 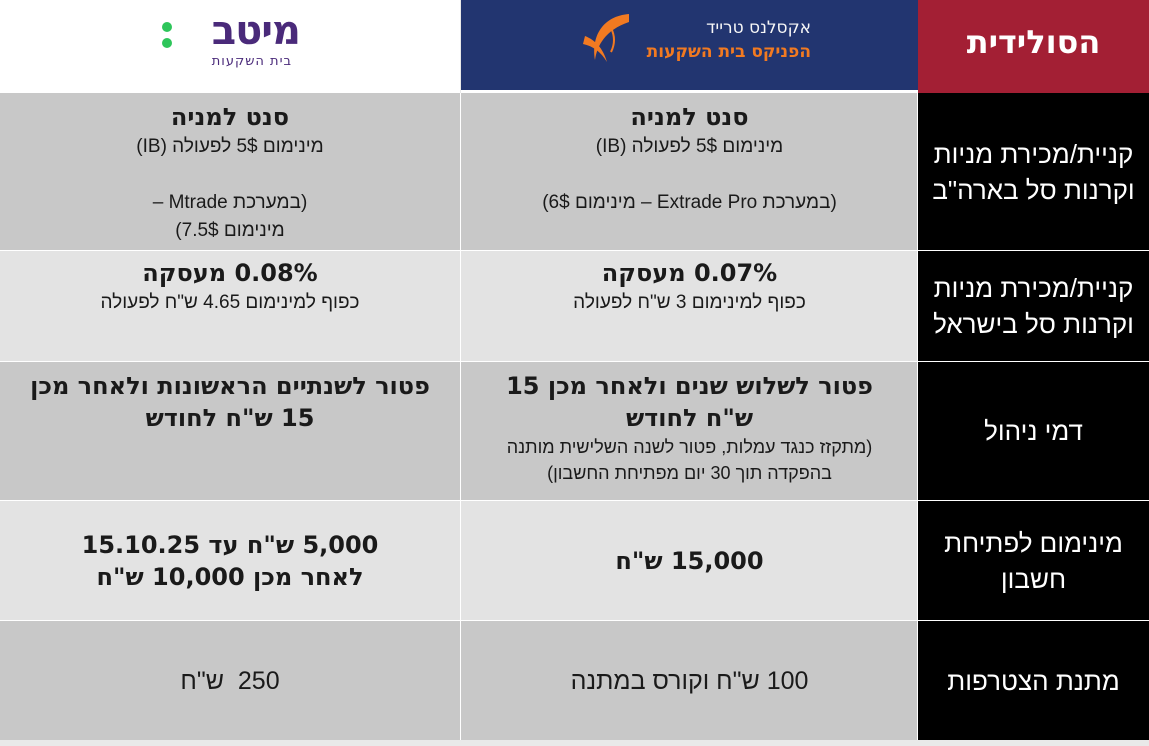 I want to click on meitav-logo-word: מיטב, so click(x=256, y=31).